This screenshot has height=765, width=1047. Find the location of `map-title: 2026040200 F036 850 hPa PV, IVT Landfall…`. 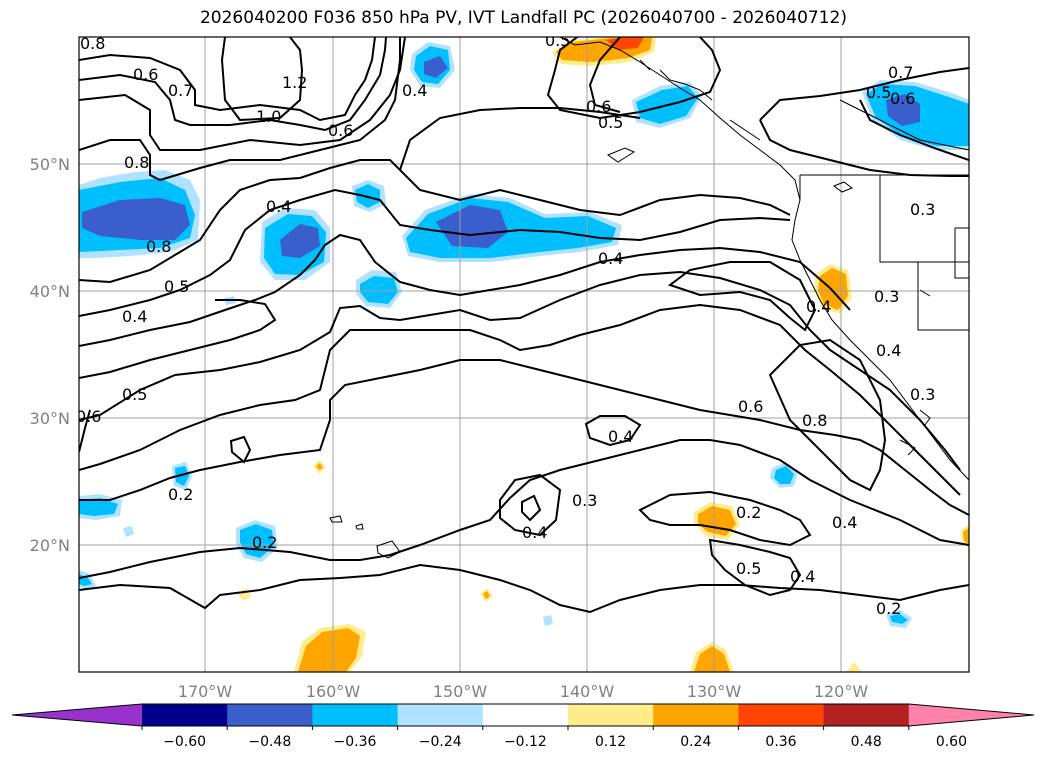

map-title: 2026040200 F036 850 hPa PV, IVT Landfall… is located at coordinates (523, 18).